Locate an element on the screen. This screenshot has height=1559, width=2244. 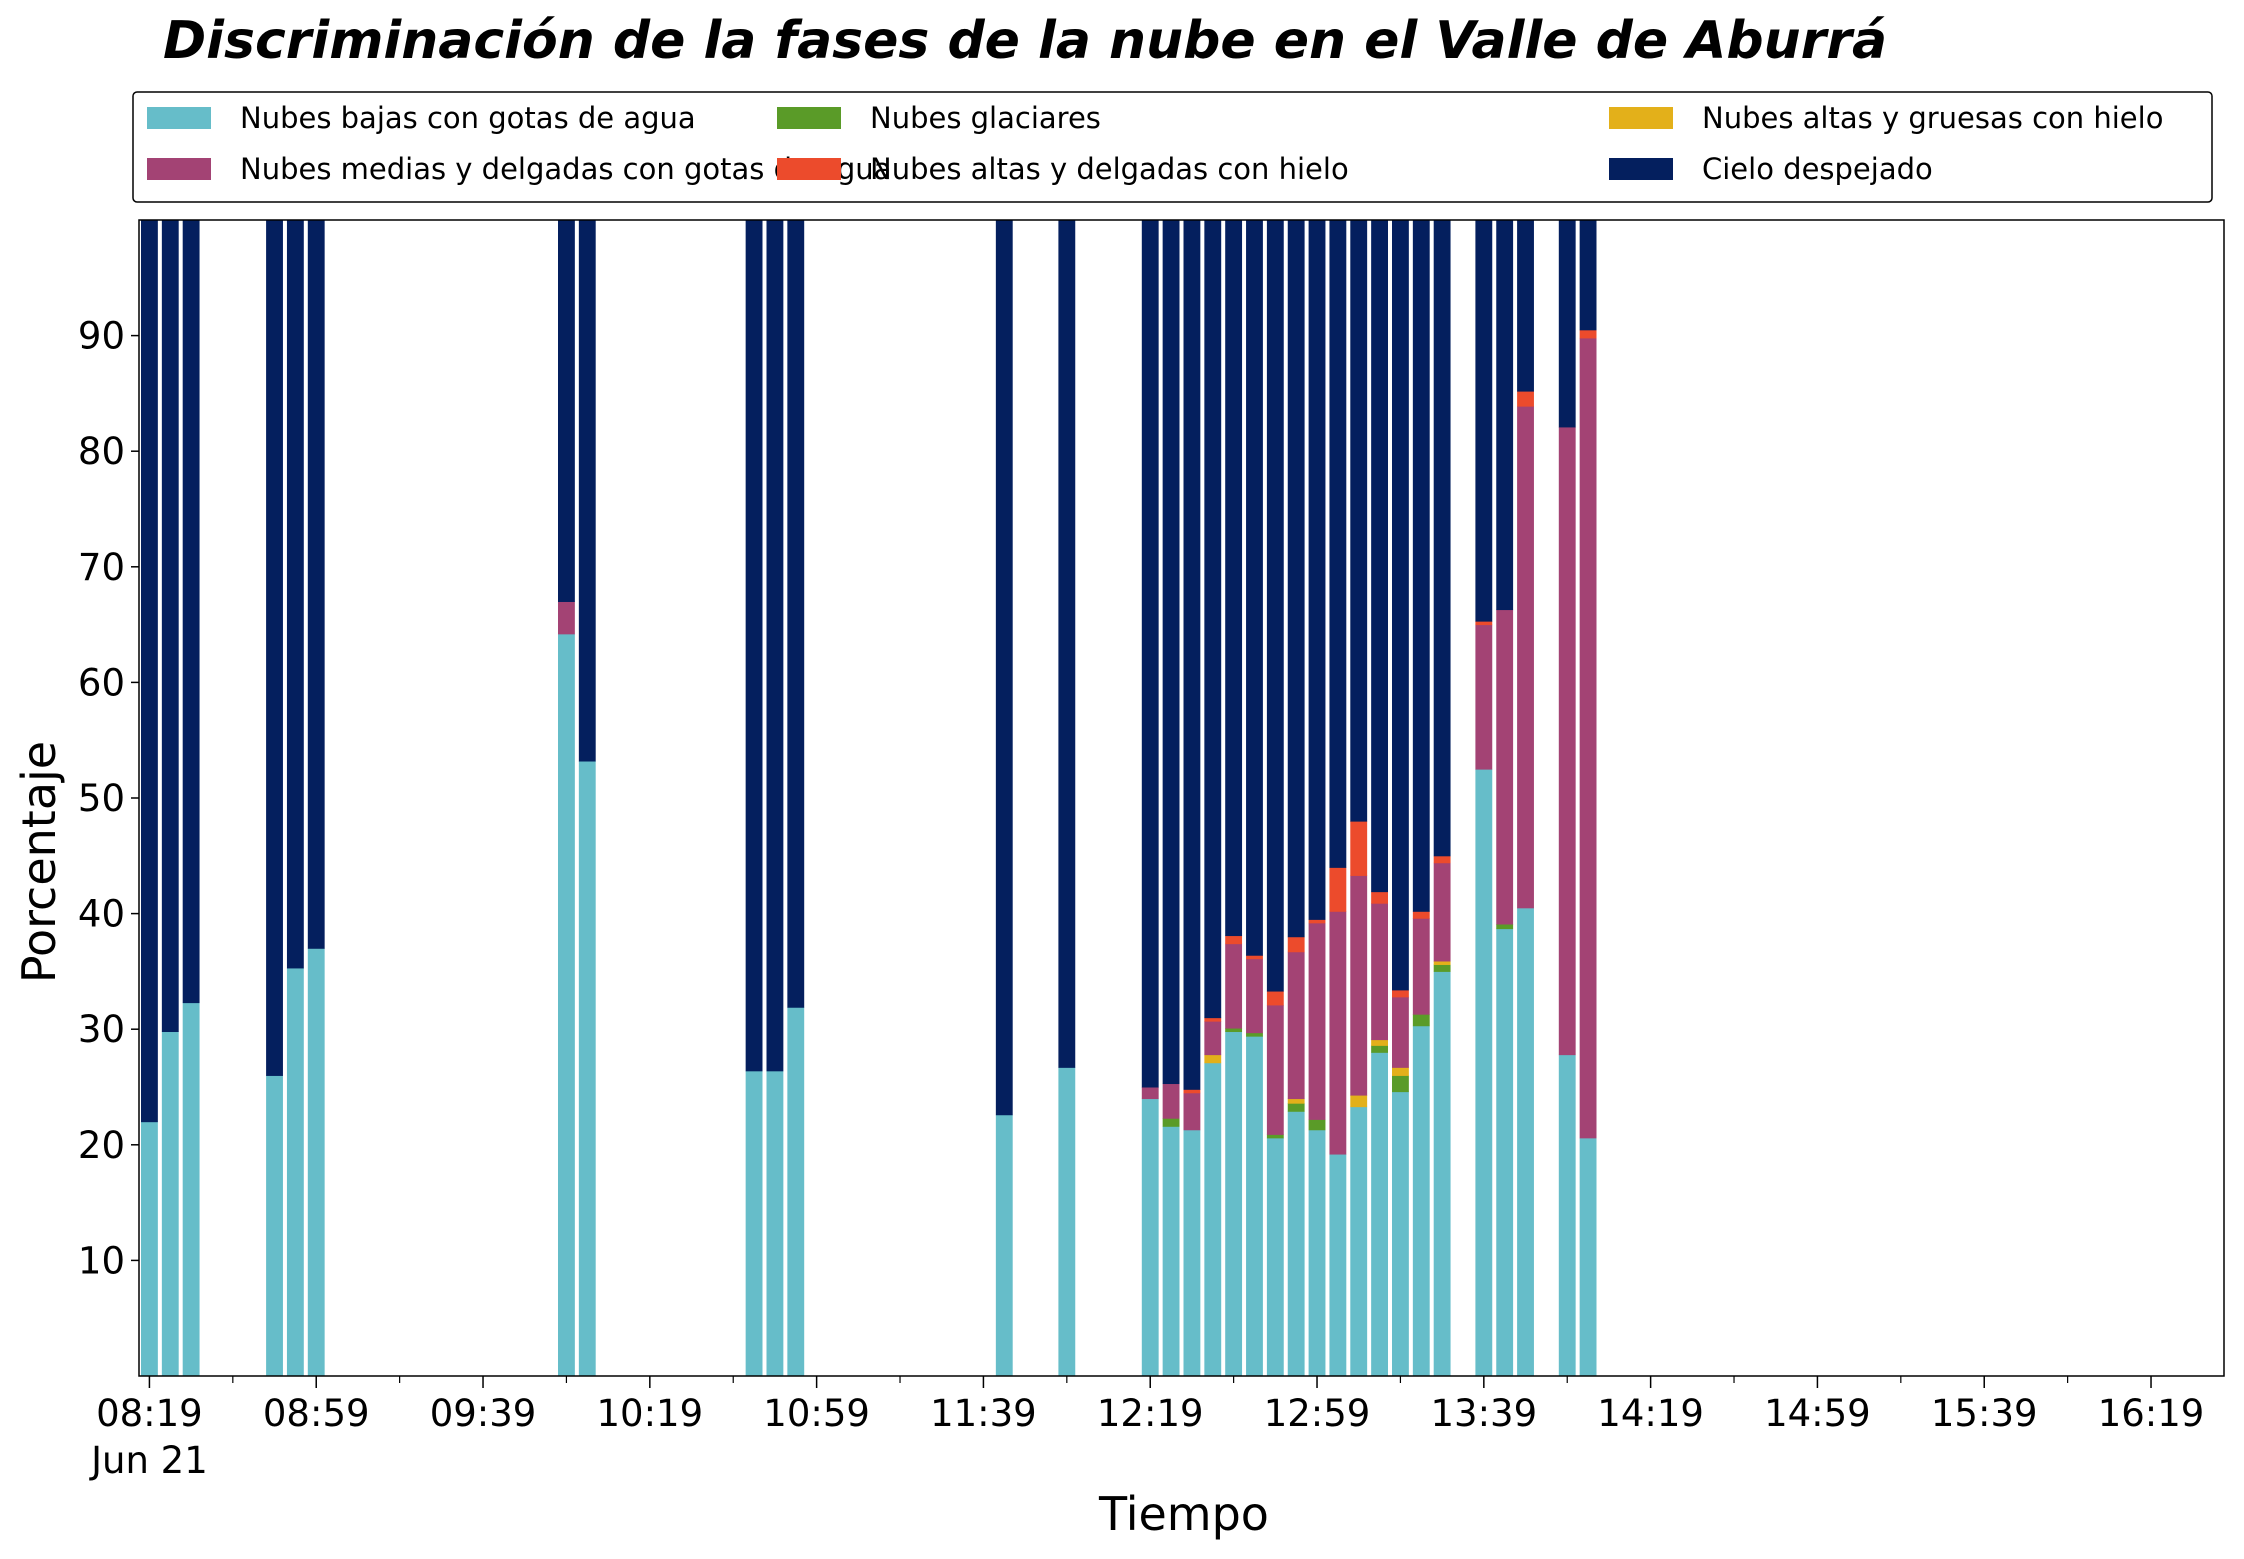
x-tick-label: 08:59 is located at coordinates (316, 1413).